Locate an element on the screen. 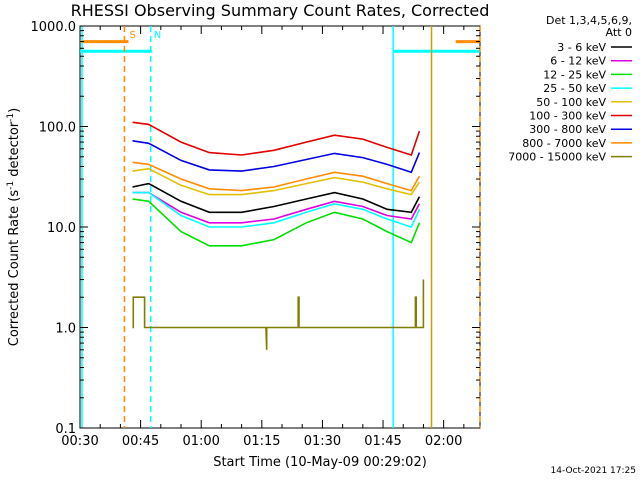  legend-label: 7000 - 15000 keV is located at coordinates (557, 157).